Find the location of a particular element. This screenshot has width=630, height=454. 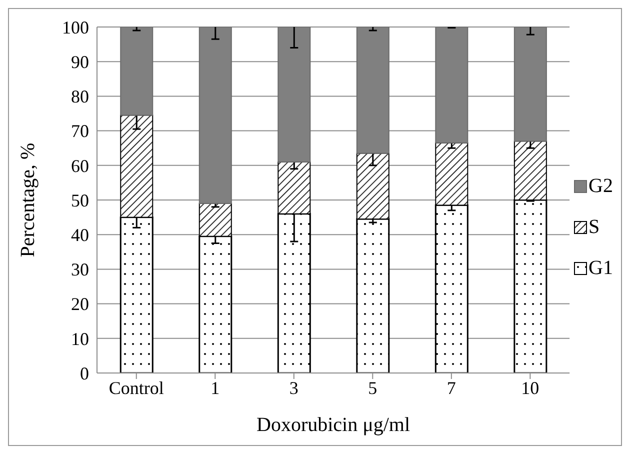

y-tick-label: 90 is located at coordinates (80, 62).